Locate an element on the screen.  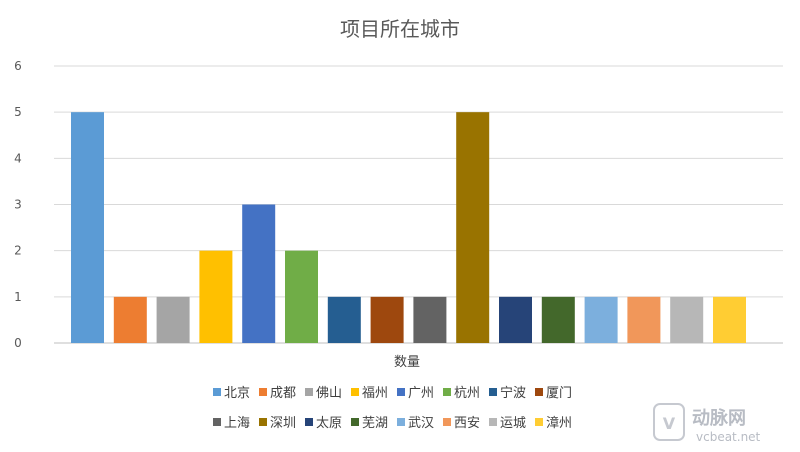
legend-item-label: 厦门 is located at coordinates (559, 393).